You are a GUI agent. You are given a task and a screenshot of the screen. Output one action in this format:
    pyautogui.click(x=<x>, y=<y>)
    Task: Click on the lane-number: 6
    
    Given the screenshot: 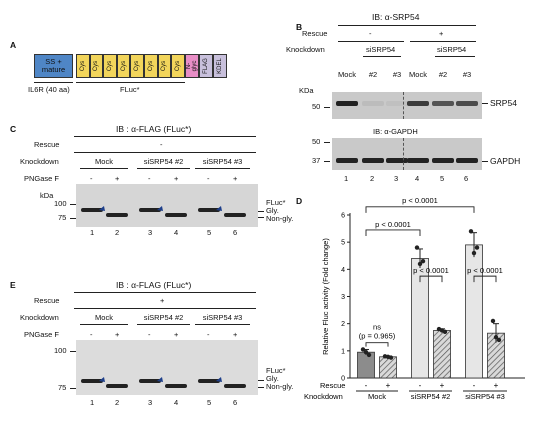 What is the action you would take?
    pyautogui.click(x=235, y=232)
    